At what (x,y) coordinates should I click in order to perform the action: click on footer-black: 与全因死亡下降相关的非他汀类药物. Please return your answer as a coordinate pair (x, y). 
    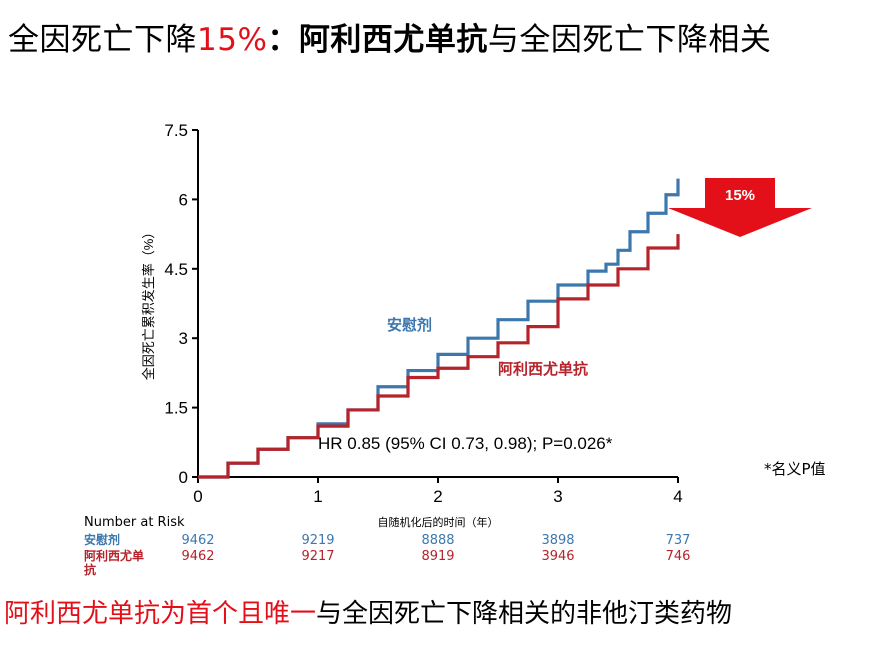
    Looking at the image, I should click on (524, 614).